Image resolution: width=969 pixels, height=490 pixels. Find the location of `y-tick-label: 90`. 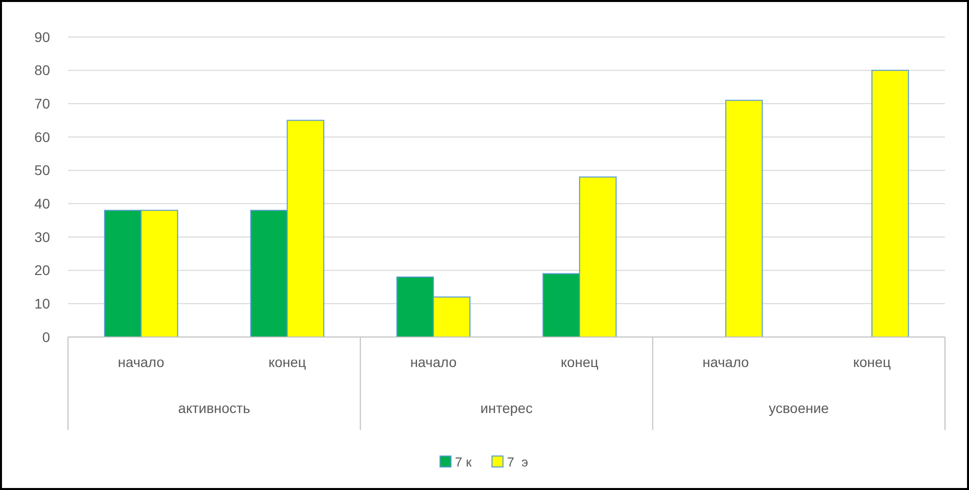

y-tick-label: 90 is located at coordinates (42, 36).